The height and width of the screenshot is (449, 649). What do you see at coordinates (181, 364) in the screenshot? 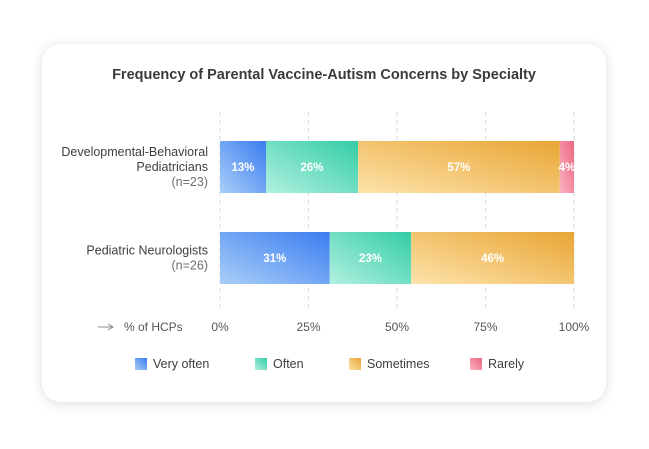
I see `legend-label: Very often` at bounding box center [181, 364].